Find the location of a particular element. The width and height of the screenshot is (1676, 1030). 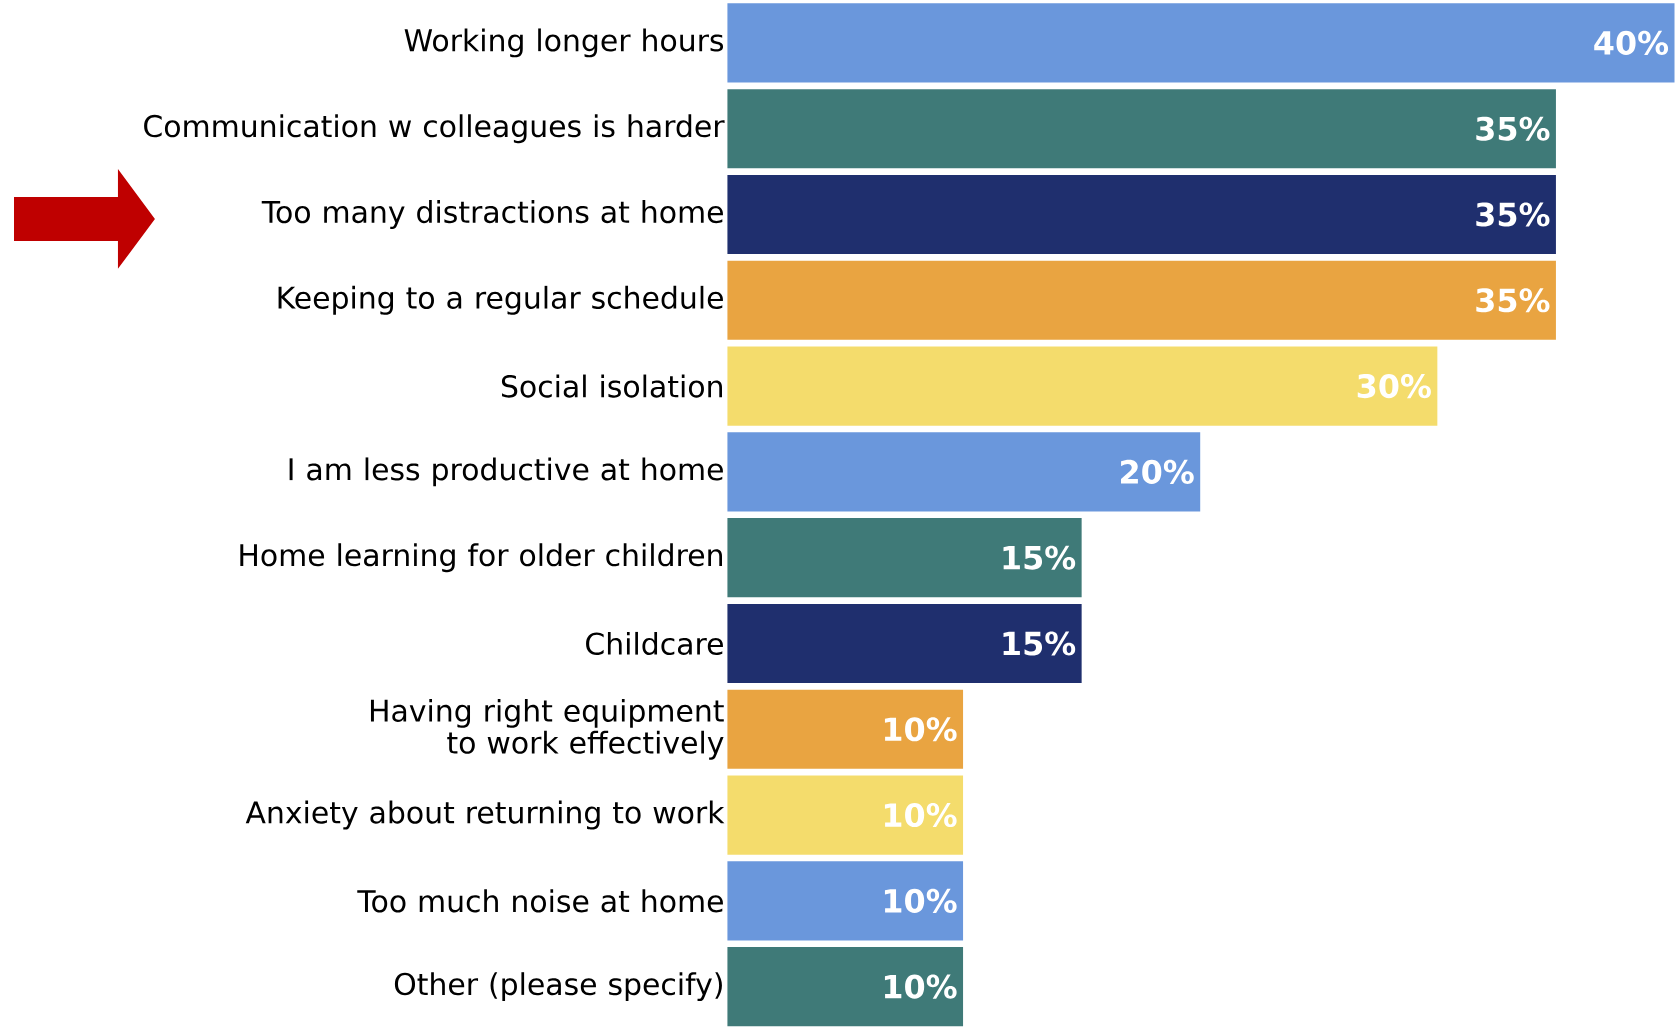

data-label: 40% is located at coordinates (1631, 43).